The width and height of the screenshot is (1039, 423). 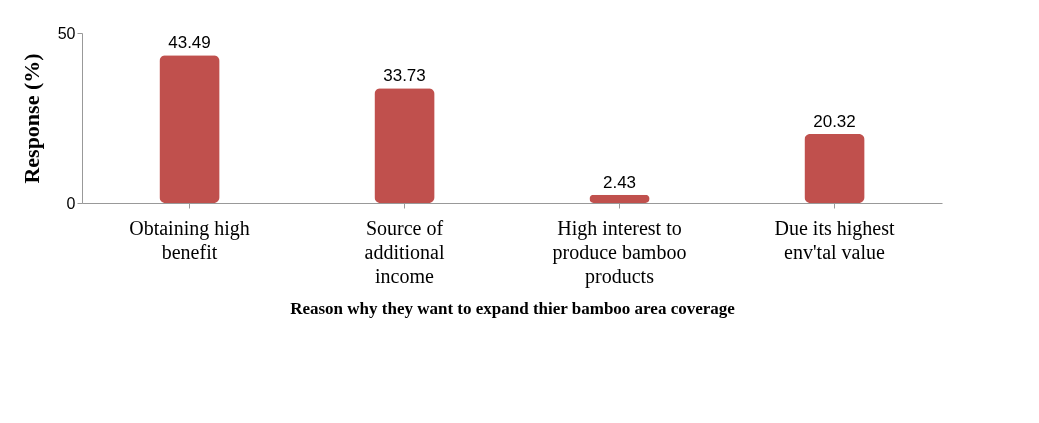 What do you see at coordinates (834, 121) in the screenshot?
I see `data-label: 20.32` at bounding box center [834, 121].